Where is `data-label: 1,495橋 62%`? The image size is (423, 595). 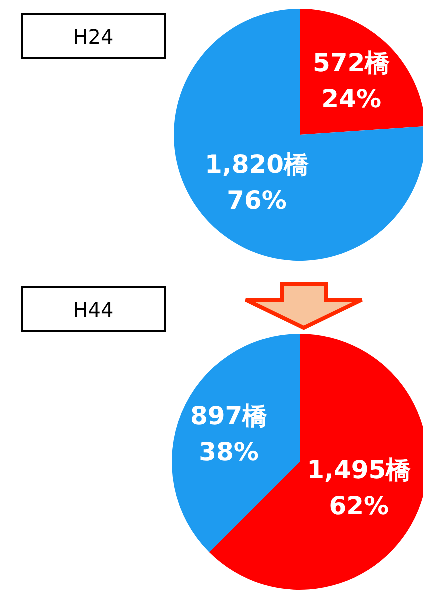 data-label: 1,495橋 62% is located at coordinates (359, 487).